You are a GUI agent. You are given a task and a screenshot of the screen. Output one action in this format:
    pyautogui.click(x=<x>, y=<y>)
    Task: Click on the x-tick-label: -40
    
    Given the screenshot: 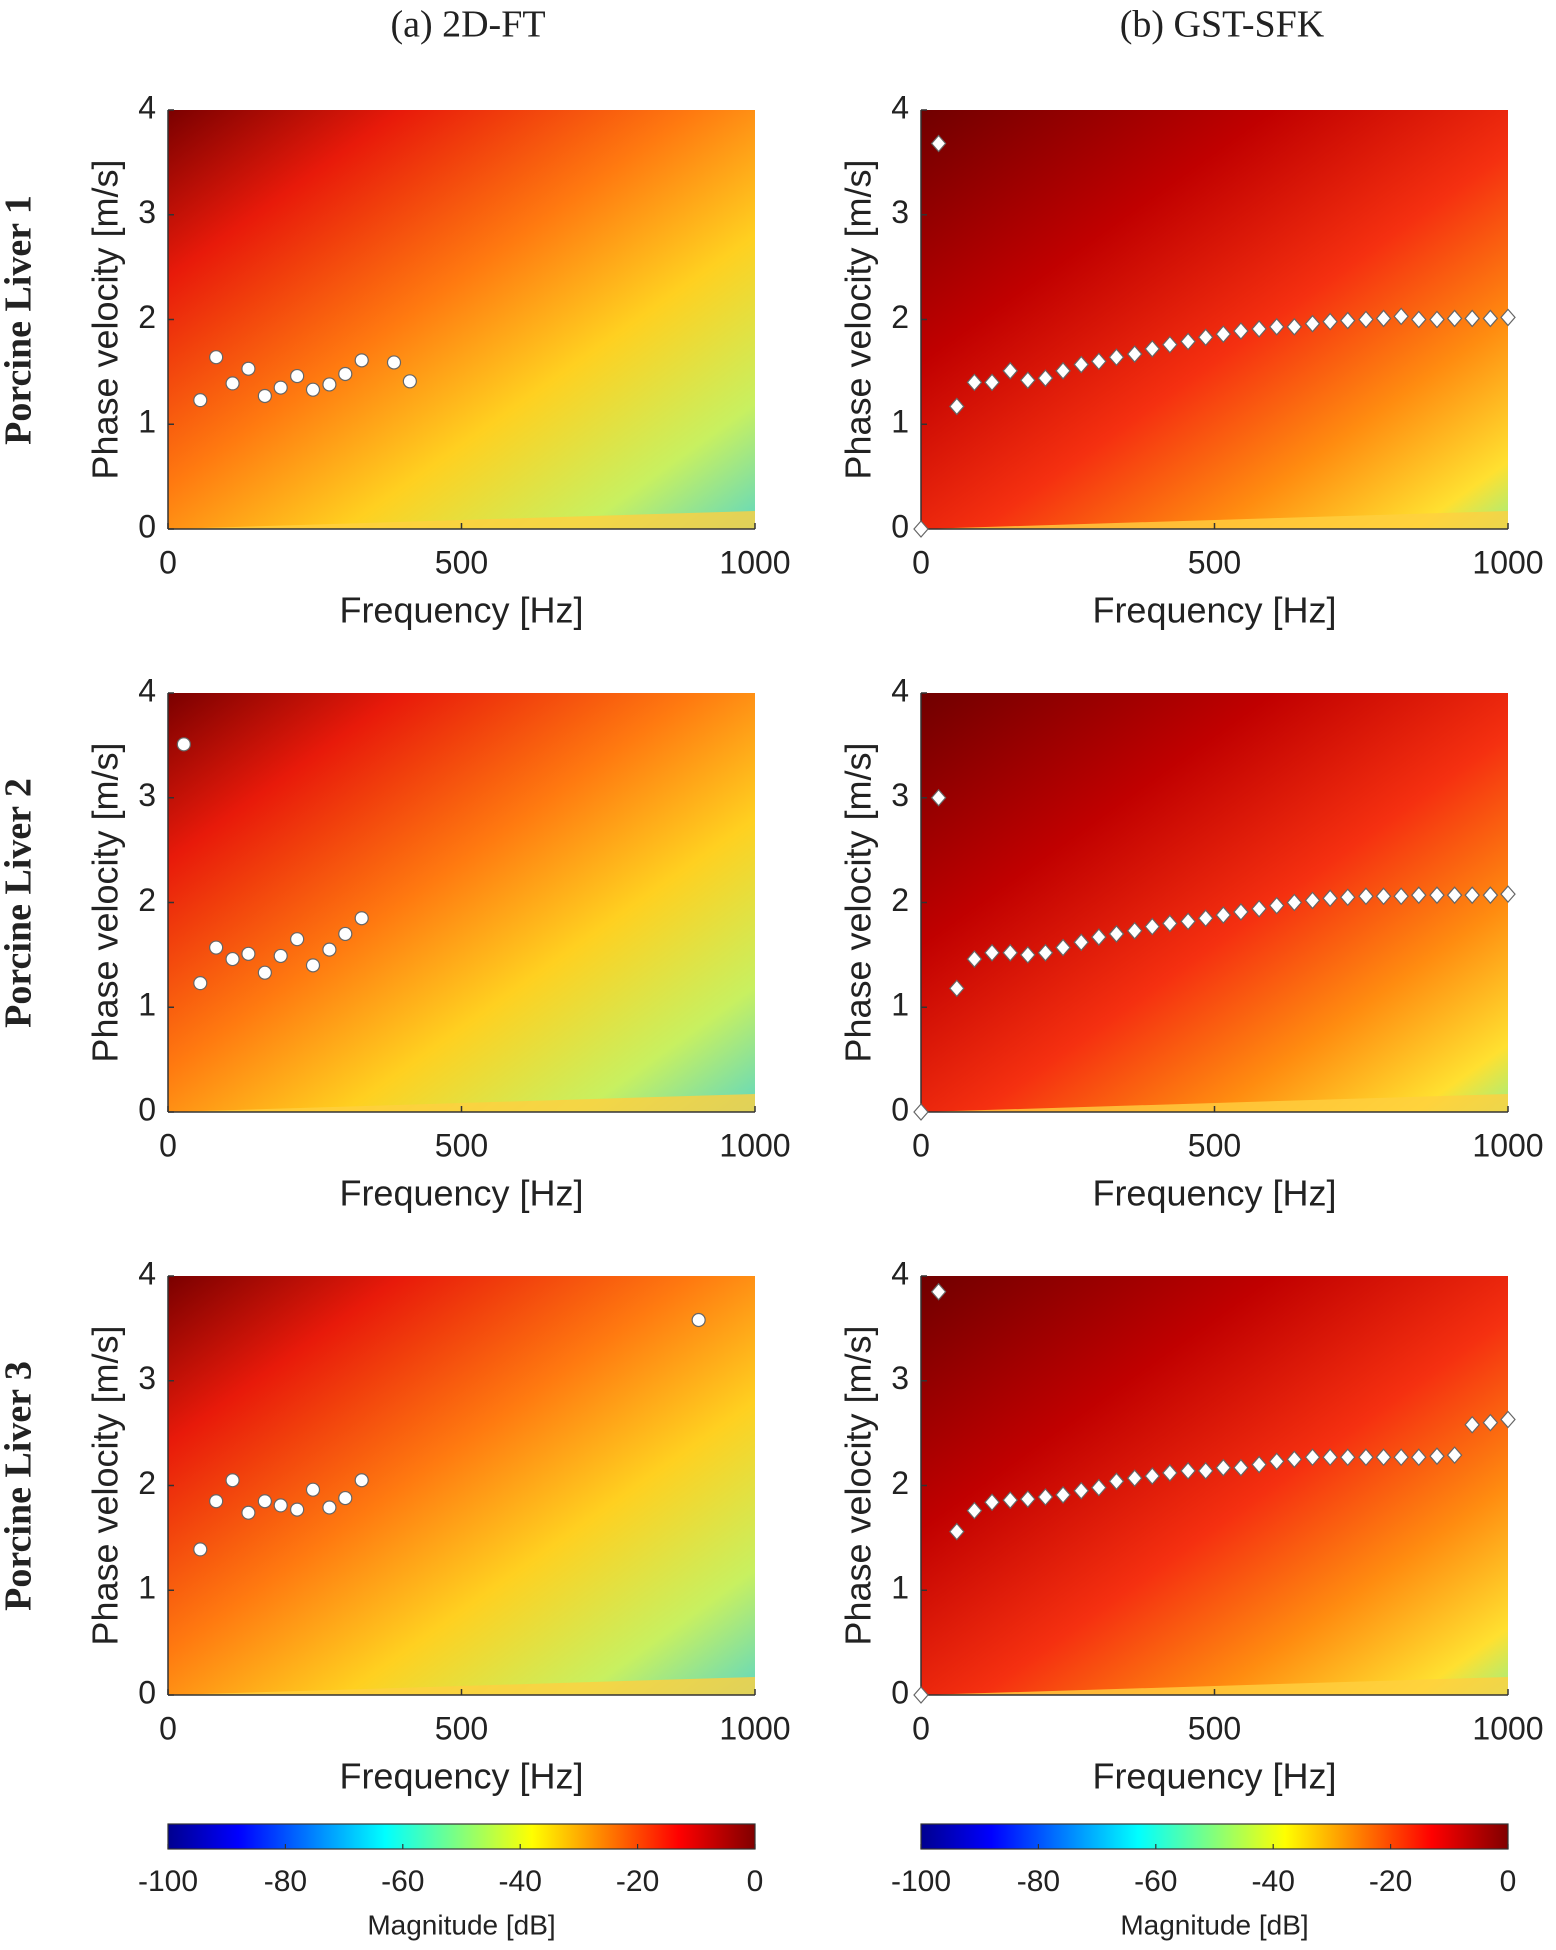 What is the action you would take?
    pyautogui.click(x=1273, y=1881)
    